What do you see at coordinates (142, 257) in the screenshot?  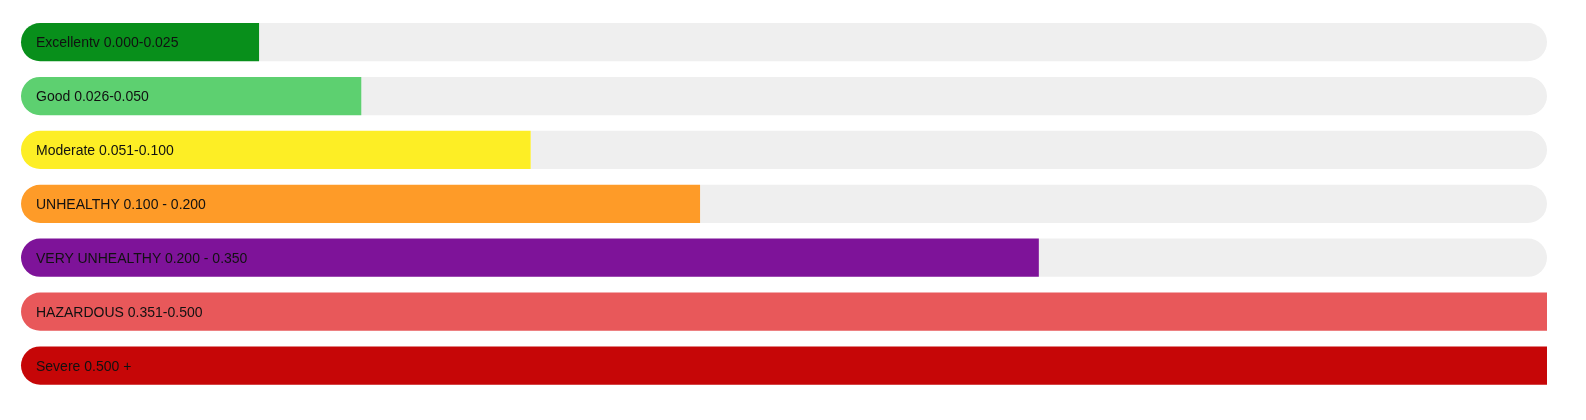 I see `y-tick-label: VERY UNHEALTHY 0.200 - 0.350` at bounding box center [142, 257].